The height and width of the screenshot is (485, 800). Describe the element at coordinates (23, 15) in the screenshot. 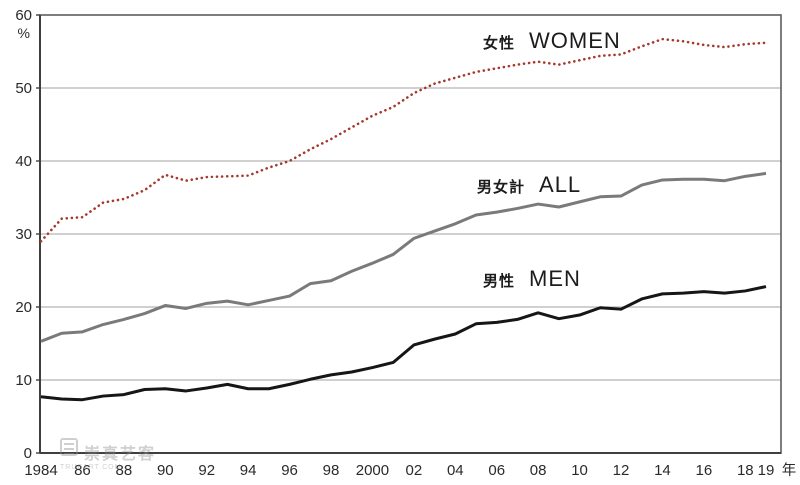

I see `y-tick-label: 60` at that location.